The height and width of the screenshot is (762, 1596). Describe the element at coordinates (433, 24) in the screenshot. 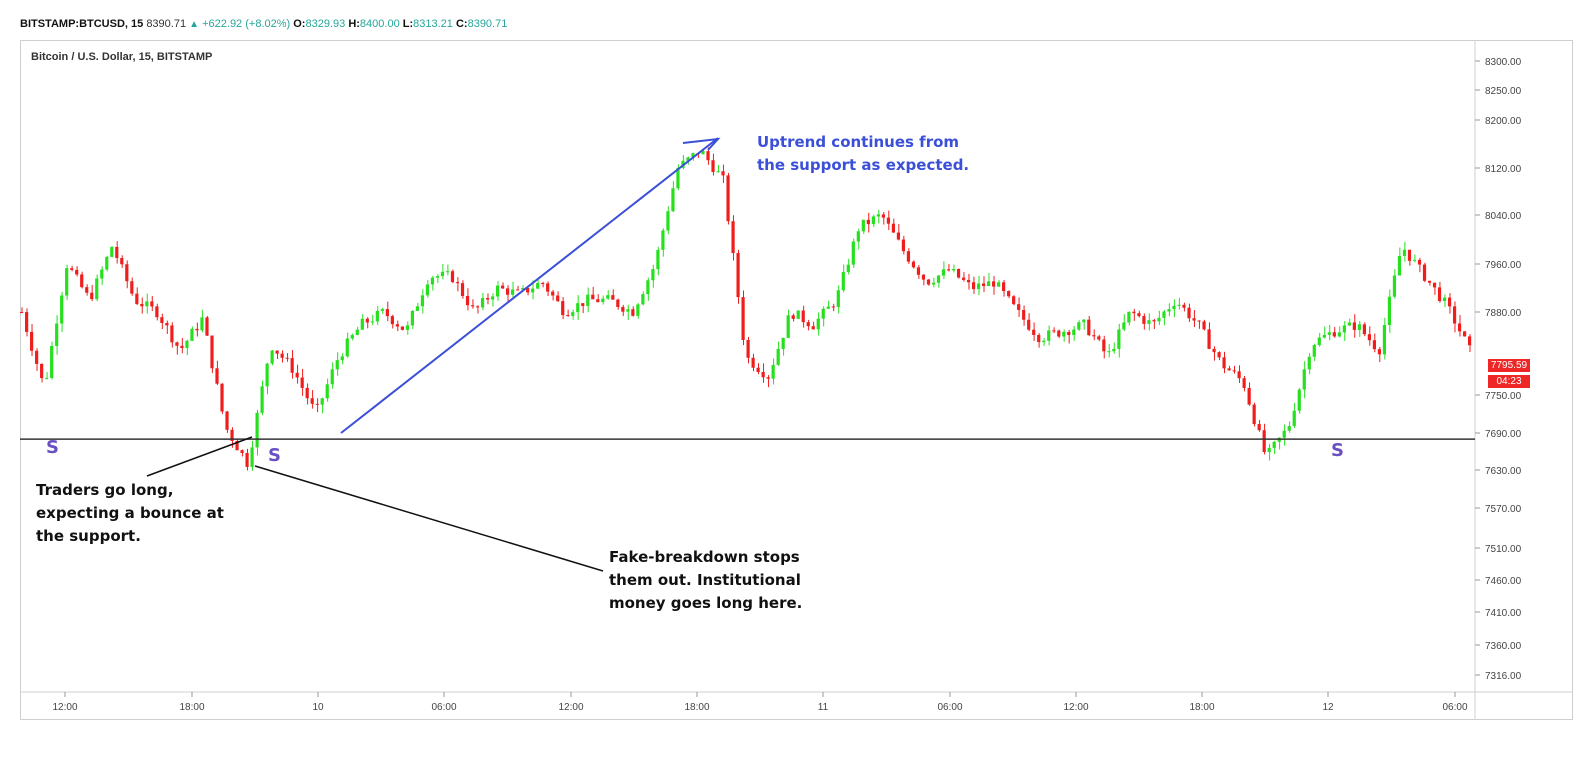

I see `low-value: 8313.21` at that location.